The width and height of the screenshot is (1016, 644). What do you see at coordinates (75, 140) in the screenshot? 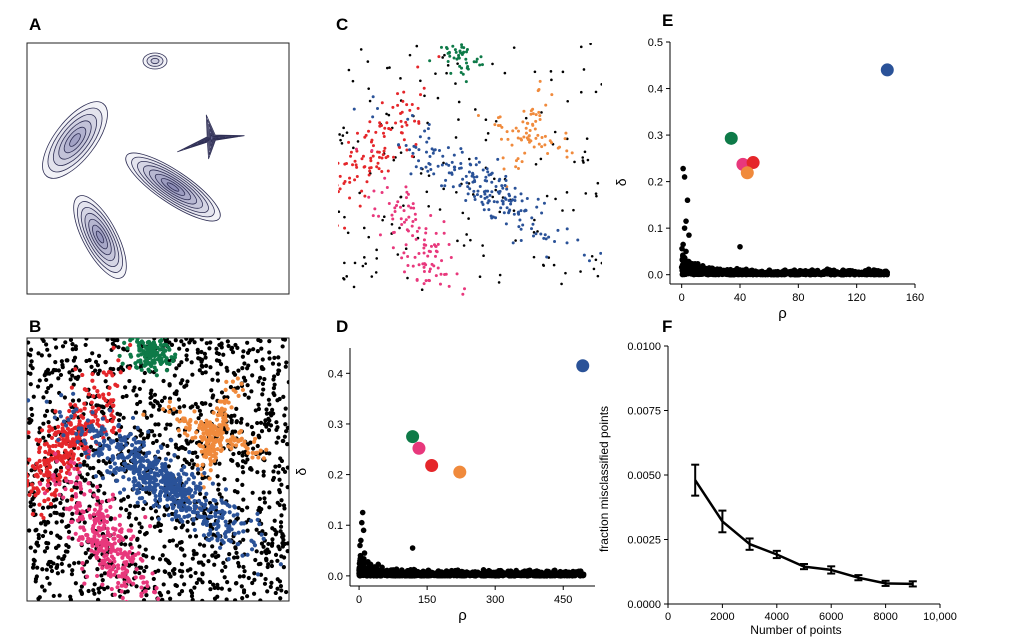
I see `crescent-upper-contour` at bounding box center [75, 140].